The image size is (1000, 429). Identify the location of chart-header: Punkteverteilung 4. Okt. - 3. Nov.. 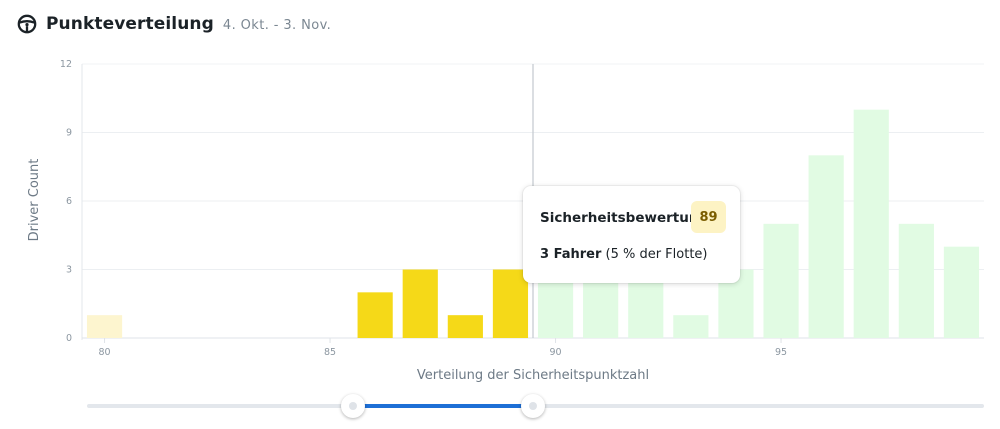
(174, 24).